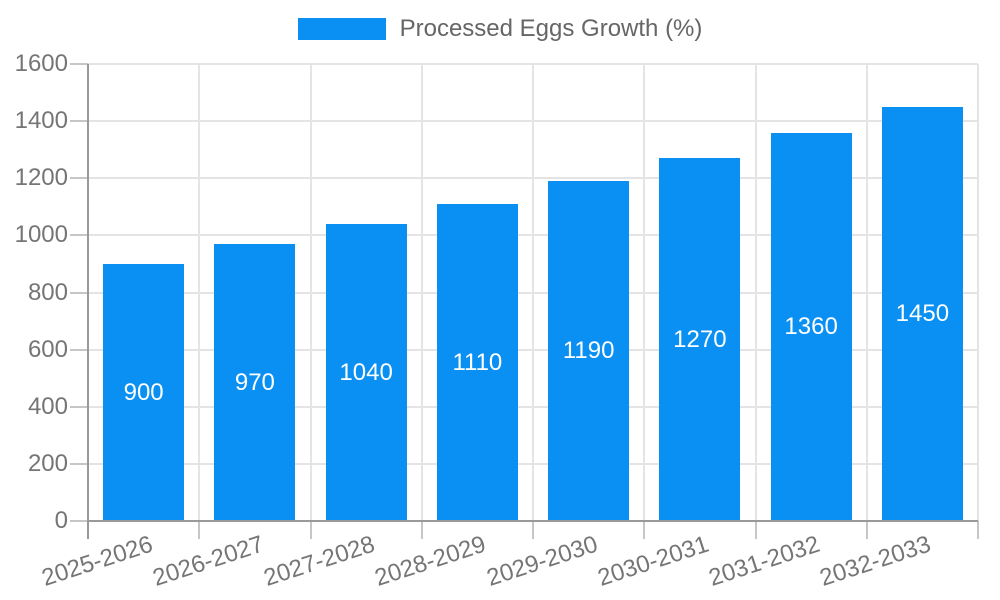  I want to click on bar-2025-2026: 900, so click(144, 392).